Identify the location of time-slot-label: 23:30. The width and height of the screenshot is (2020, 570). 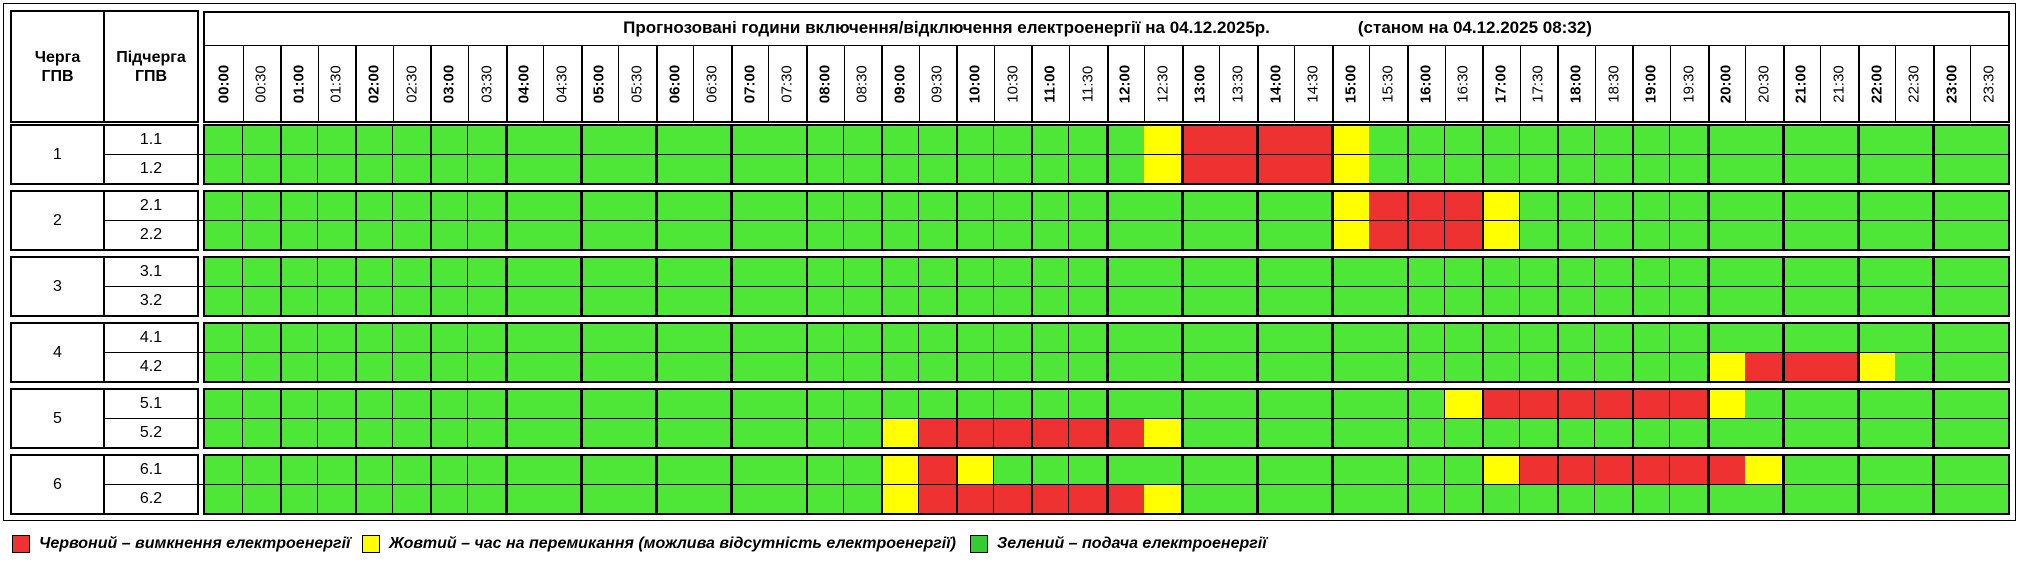
(1989, 84).